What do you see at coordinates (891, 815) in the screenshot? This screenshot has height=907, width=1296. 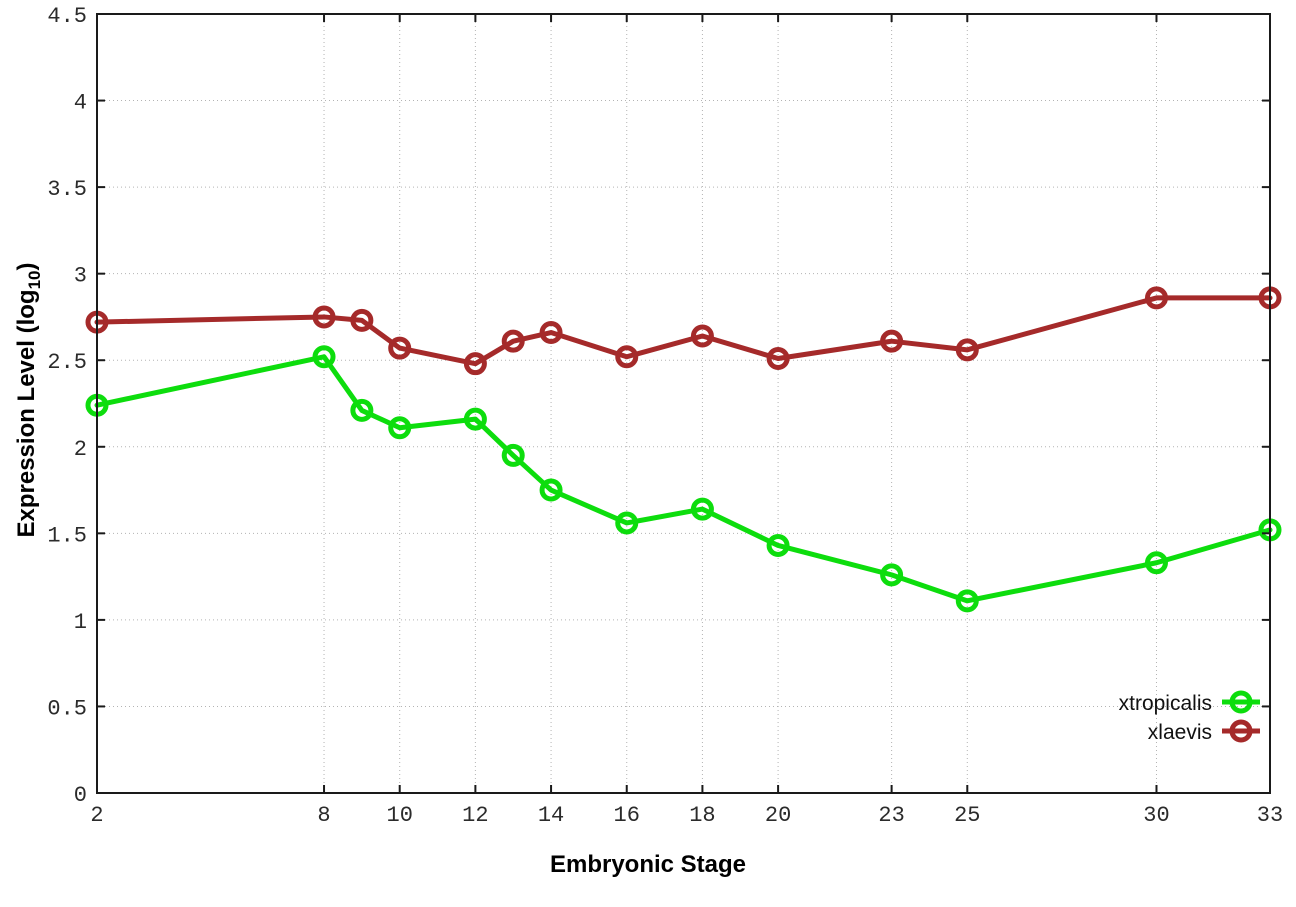 I see `x-tick-label-23: 23` at bounding box center [891, 815].